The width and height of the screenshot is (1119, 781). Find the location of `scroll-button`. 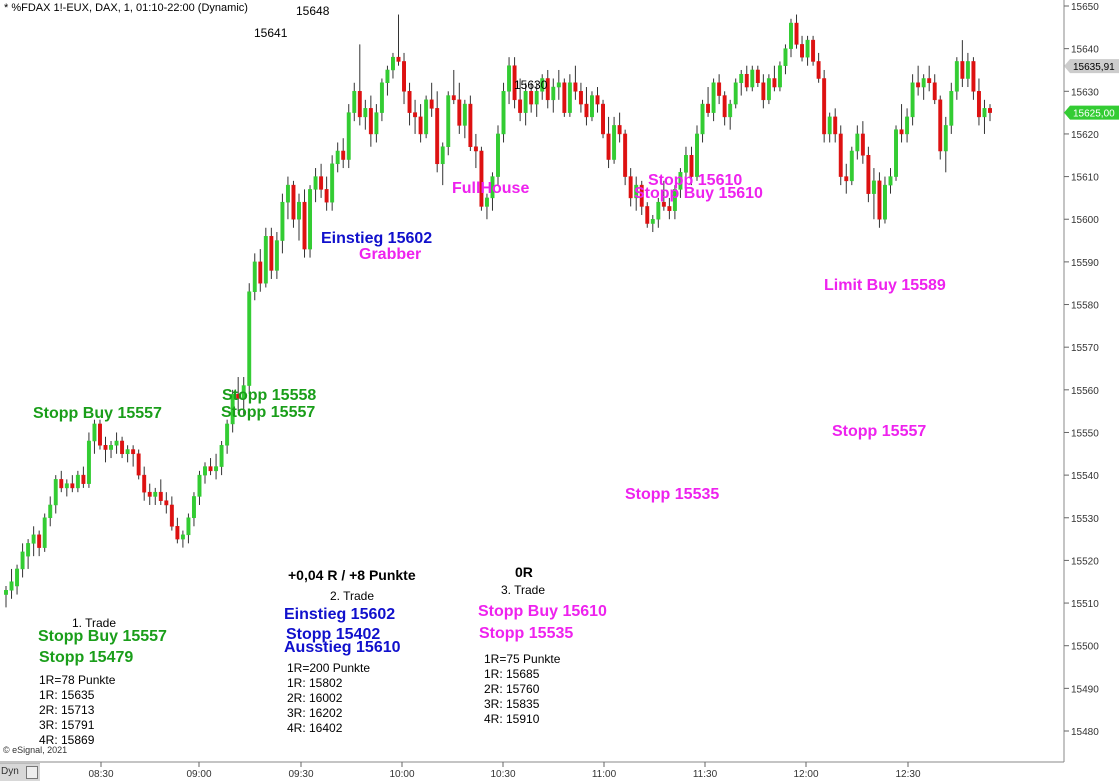

scroll-button is located at coordinates (32, 772).